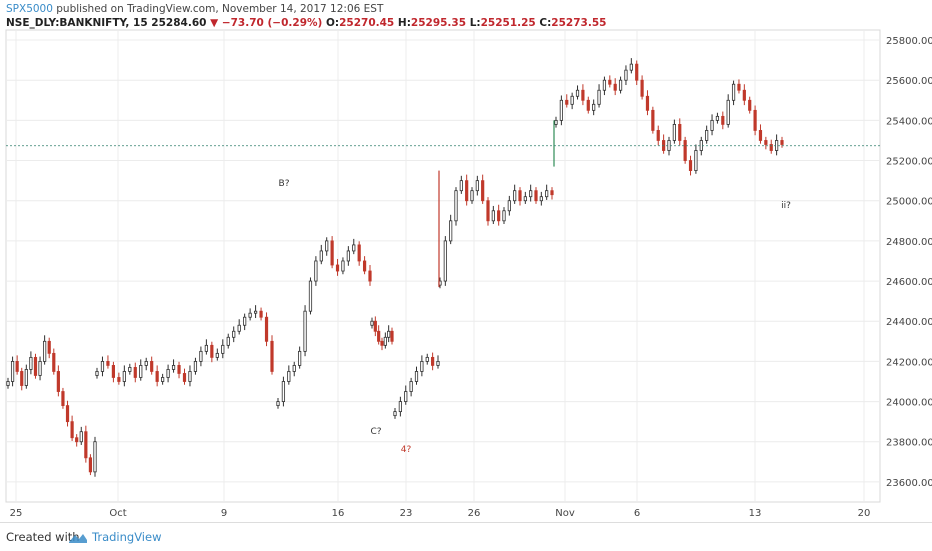 This screenshot has width=932, height=551. What do you see at coordinates (440, 513) in the screenshot?
I see `x-axis: 25 Oct 9 16 23 26 Nov 6 13 20` at bounding box center [440, 513].